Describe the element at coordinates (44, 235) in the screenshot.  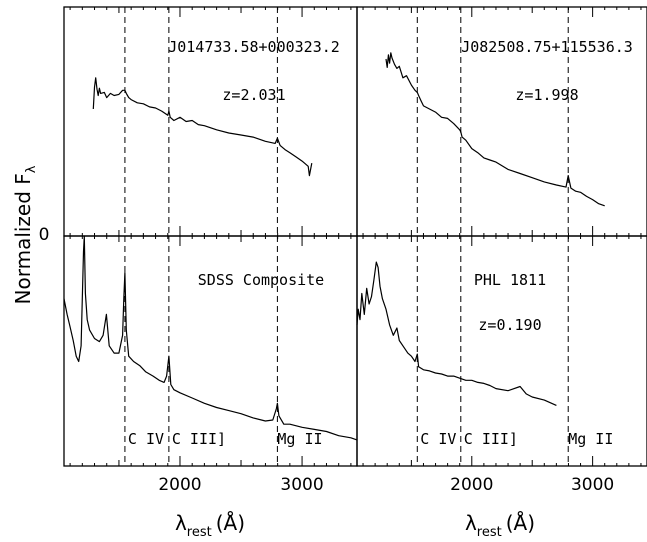
I see `zero-flux-label: 0` at that location.